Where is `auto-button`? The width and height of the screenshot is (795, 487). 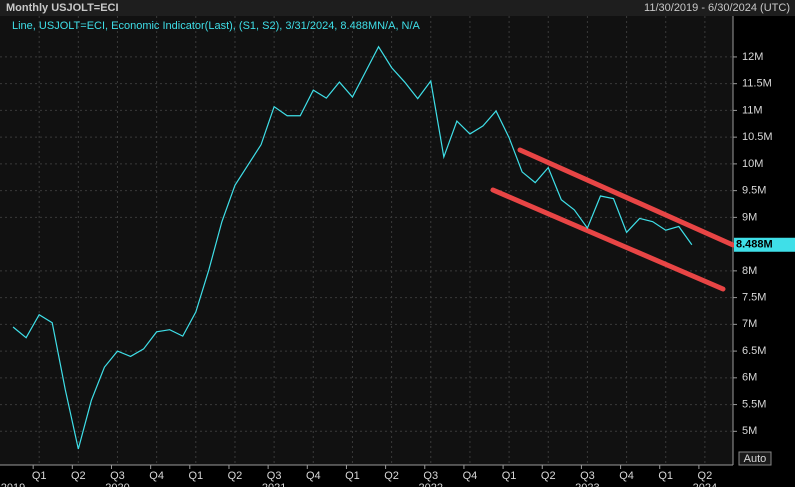 auto-button is located at coordinates (755, 458).